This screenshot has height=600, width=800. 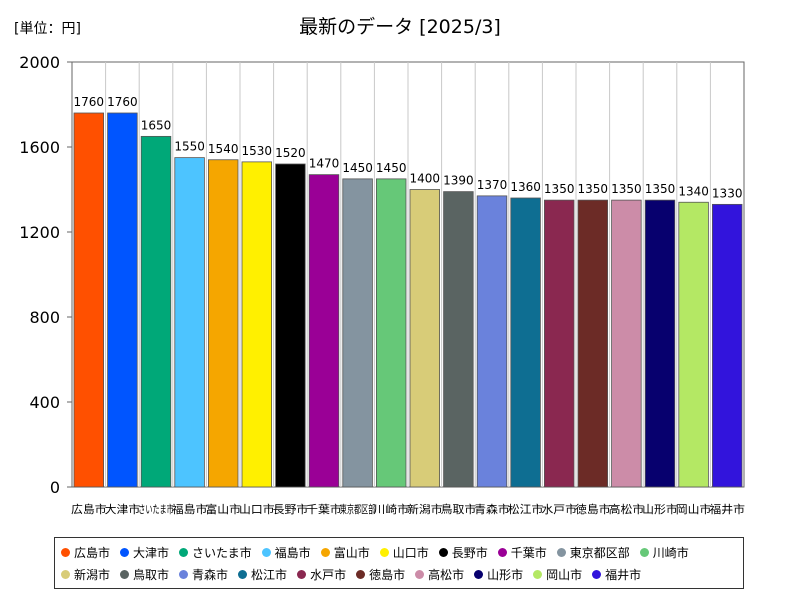 I want to click on data-label: 1400, so click(x=425, y=179).